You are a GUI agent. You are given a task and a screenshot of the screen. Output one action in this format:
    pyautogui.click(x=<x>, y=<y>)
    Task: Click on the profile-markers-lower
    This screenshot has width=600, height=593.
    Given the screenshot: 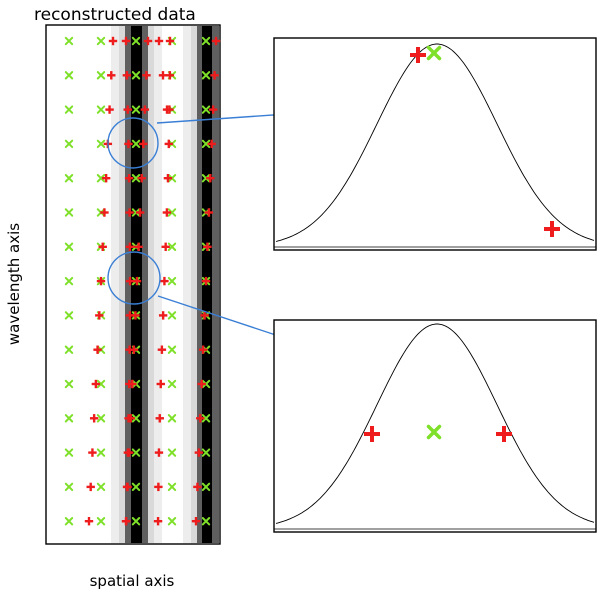 What is the action you would take?
    pyautogui.click(x=438, y=433)
    